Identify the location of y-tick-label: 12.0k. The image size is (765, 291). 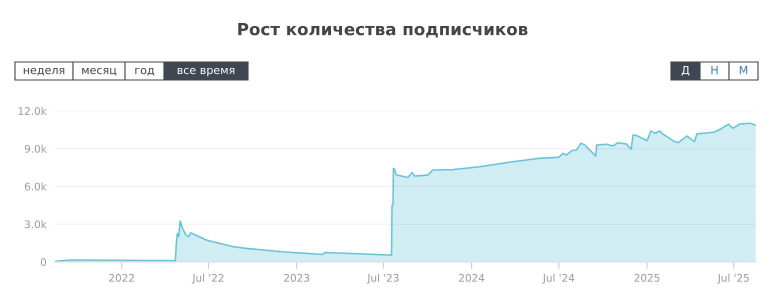
(32, 110).